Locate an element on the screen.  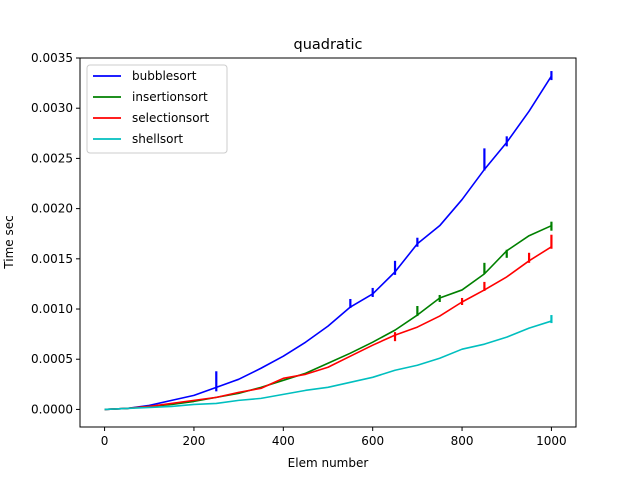
x-tick-label: 1000 is located at coordinates (551, 441).